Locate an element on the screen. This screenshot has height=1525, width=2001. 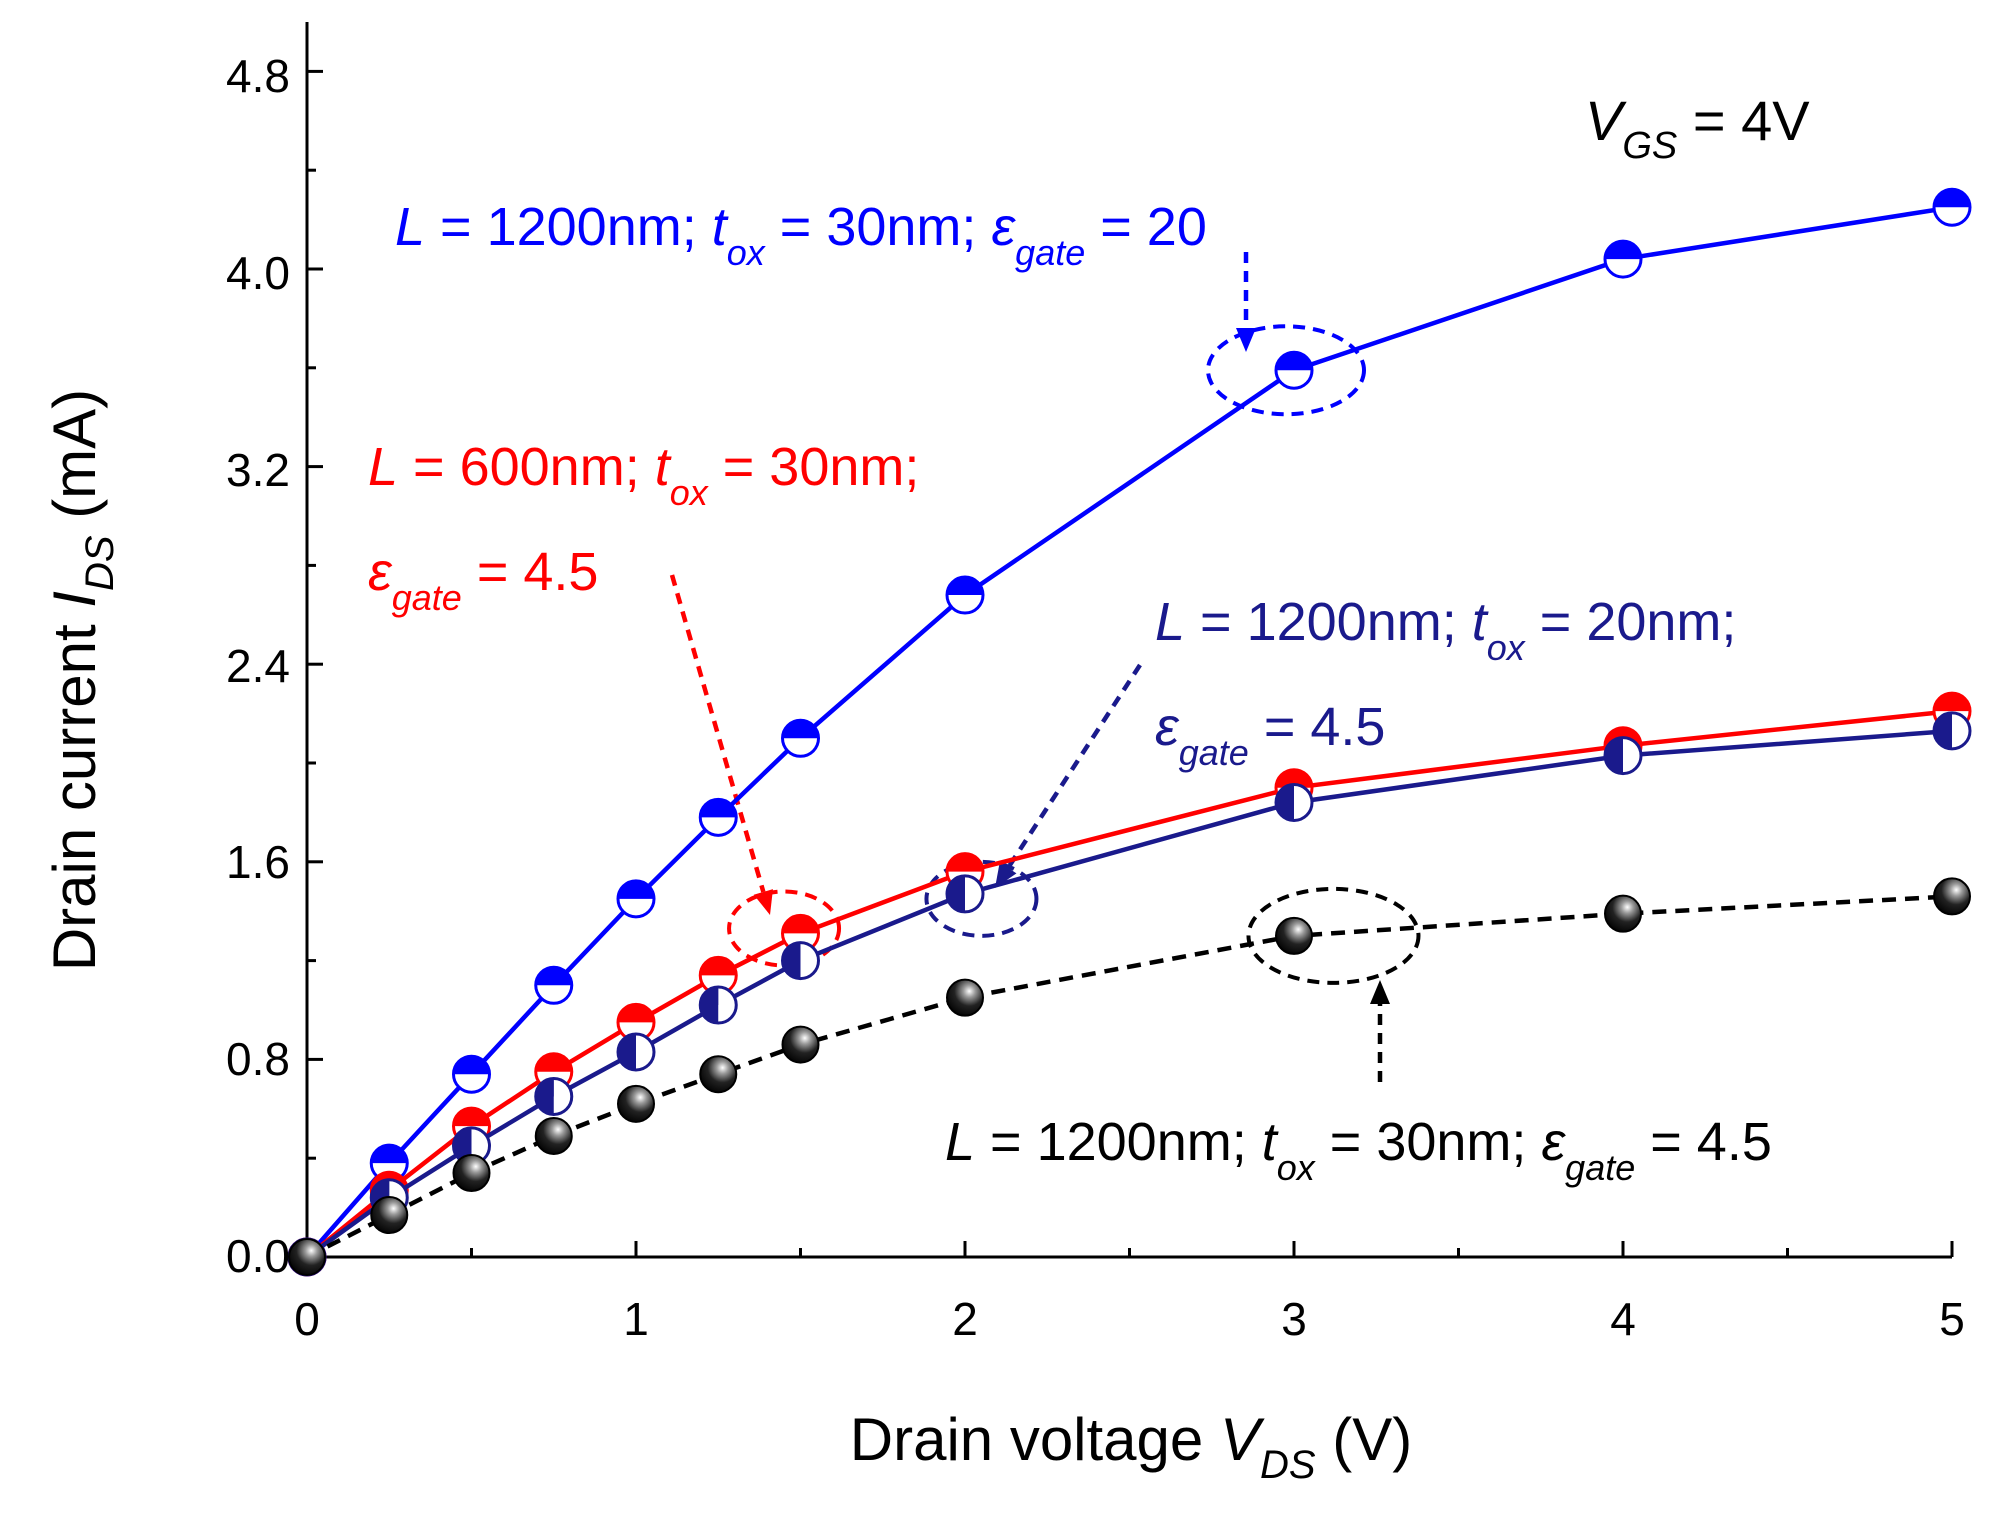
series-label: L = 1200nm; tox = 30nm; εgate = 4.5 is located at coordinates (1358, 1150).